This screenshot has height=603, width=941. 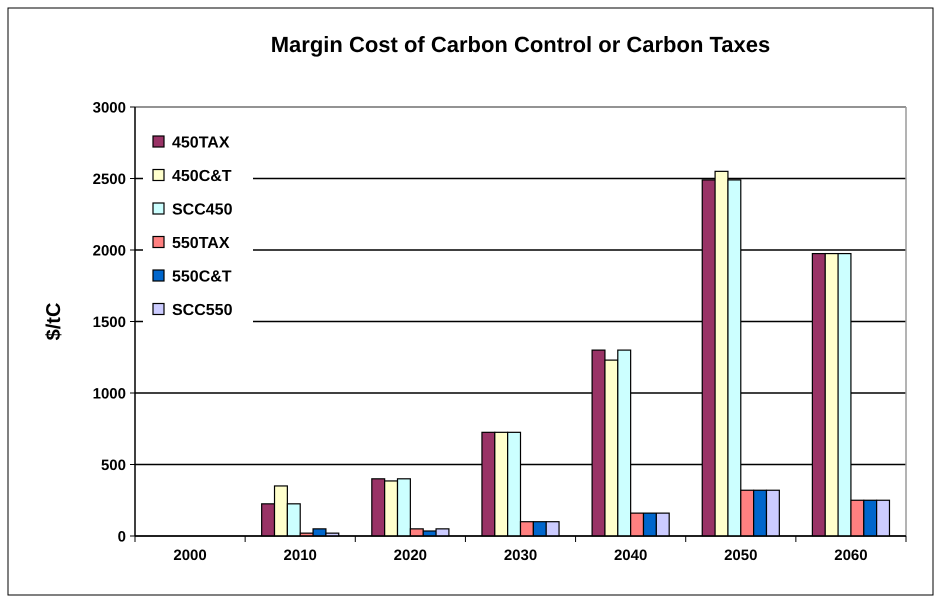 I want to click on y-tick-label: 3000, so click(x=109, y=107).